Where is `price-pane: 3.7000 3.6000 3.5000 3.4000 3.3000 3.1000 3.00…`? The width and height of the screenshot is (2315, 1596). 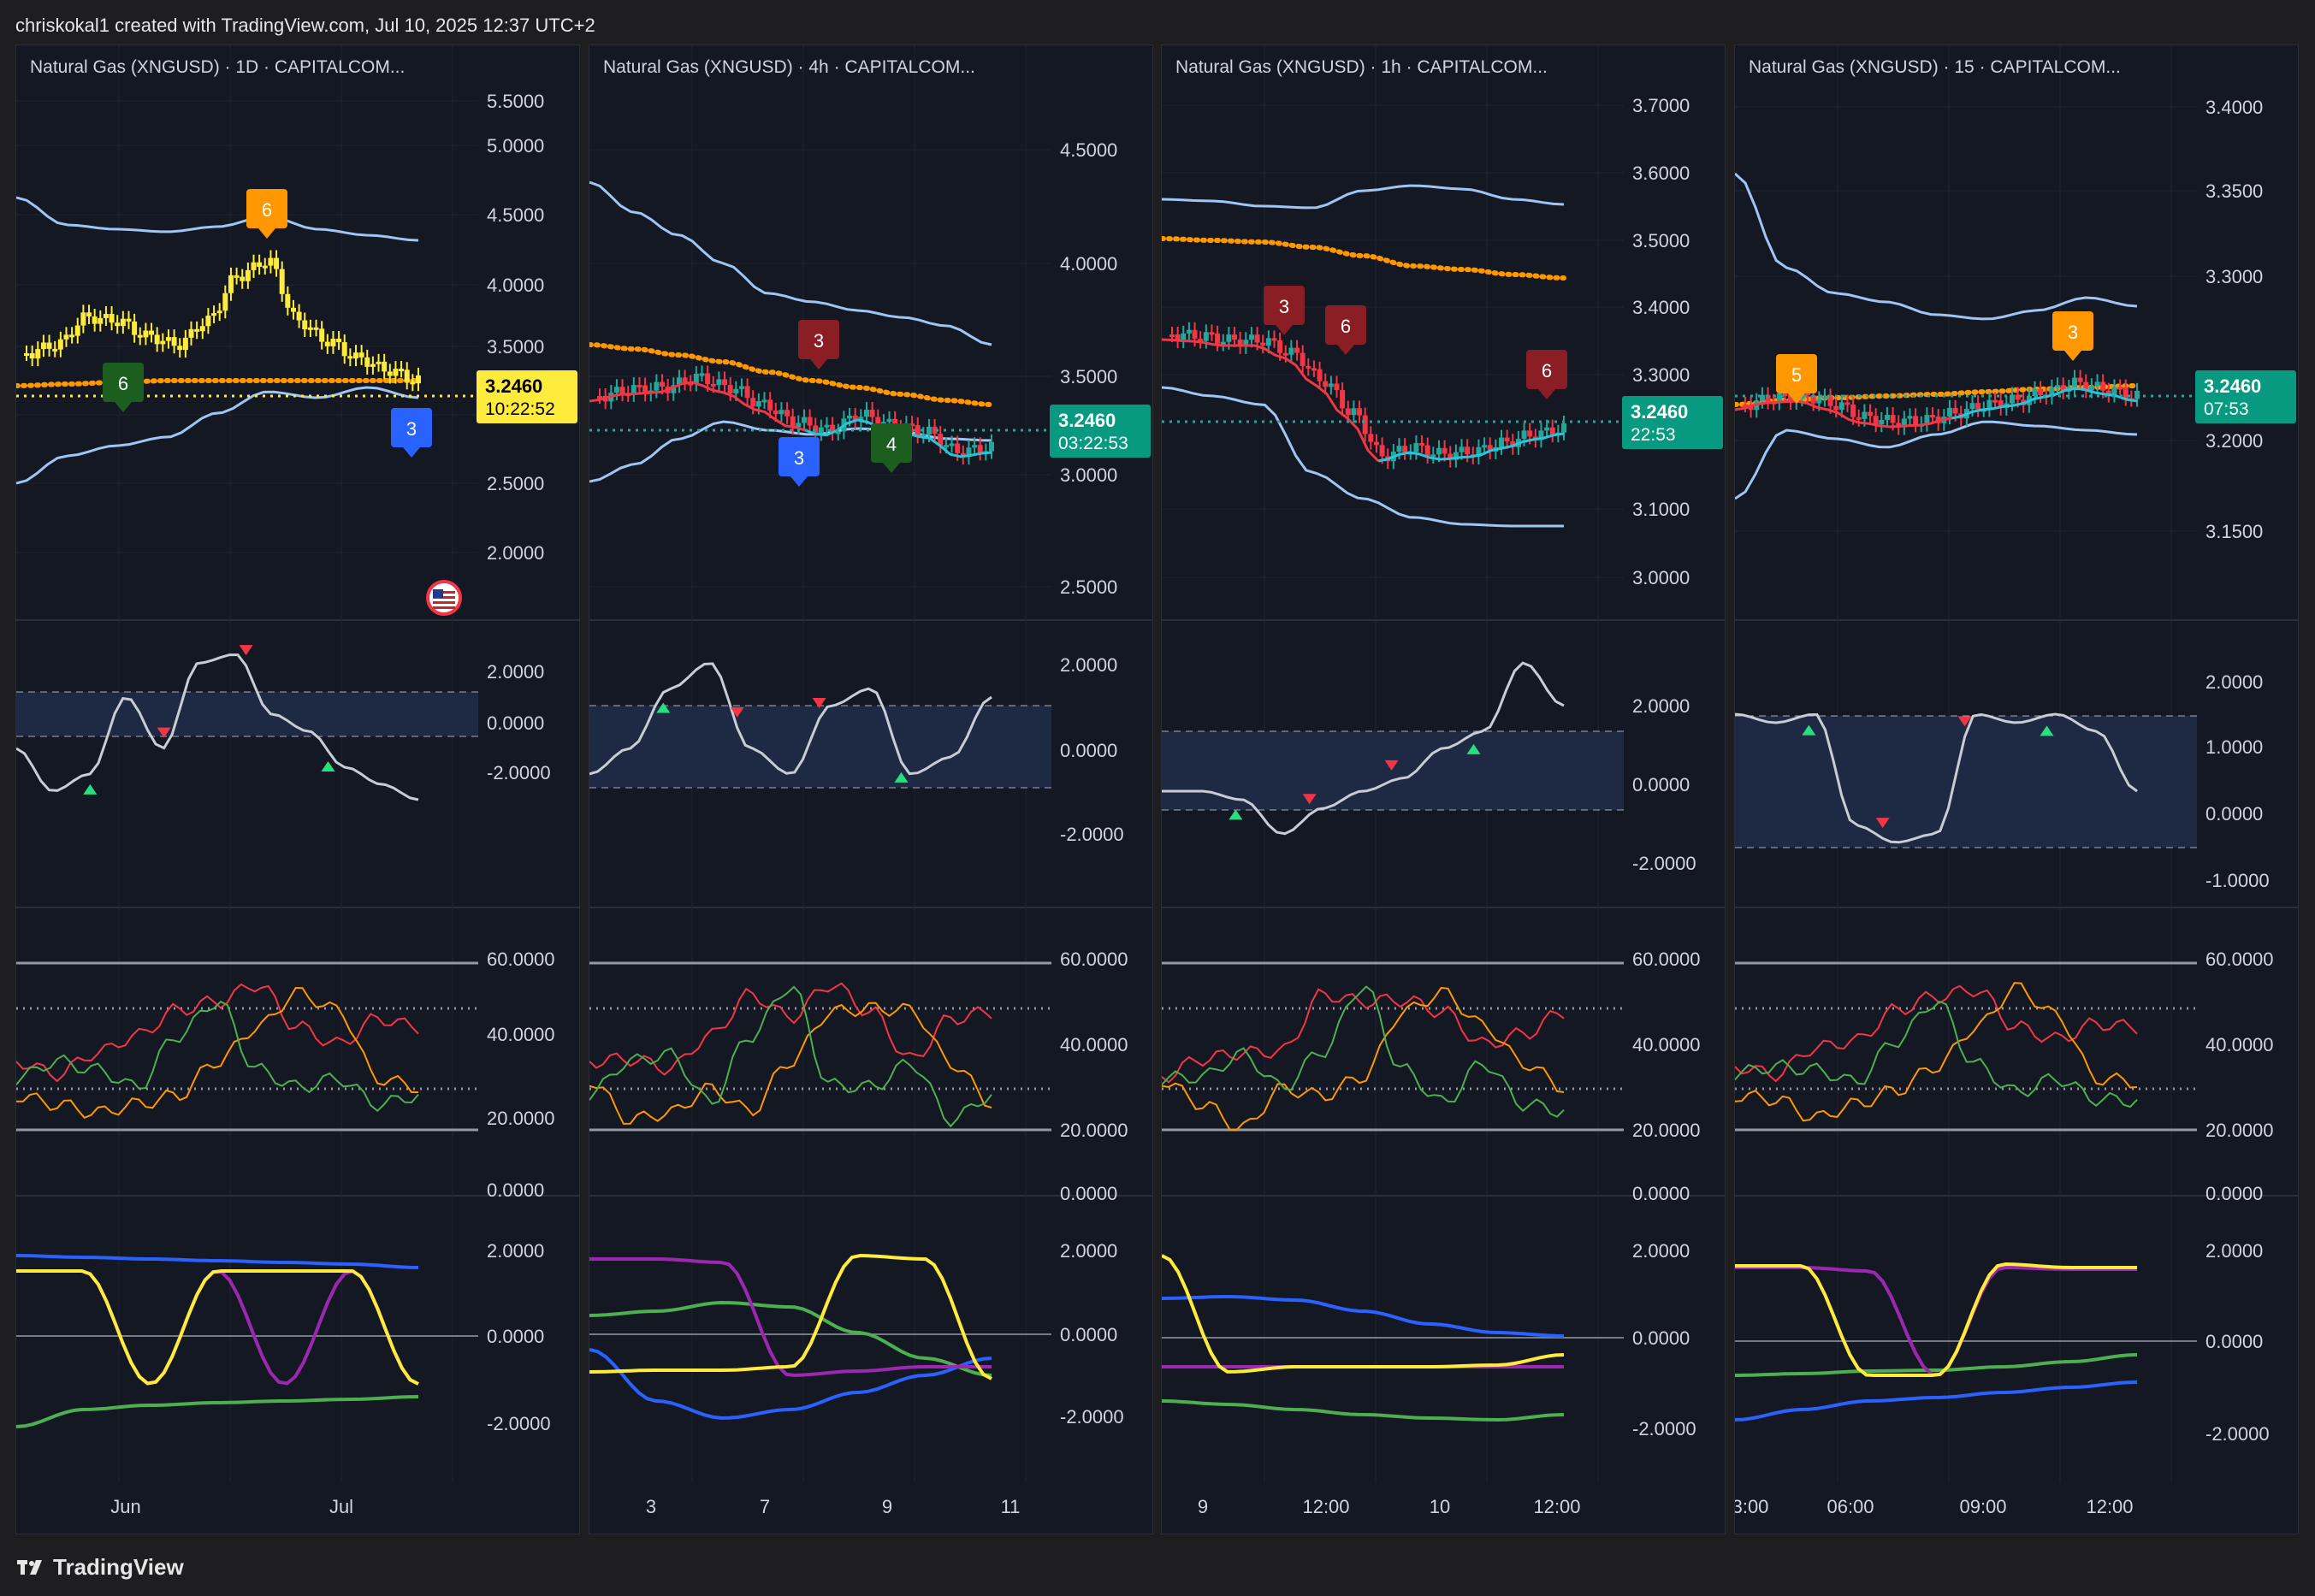
price-pane: 3.7000 3.6000 3.5000 3.4000 3.3000 3.1000 3.00… is located at coordinates (1442, 341).